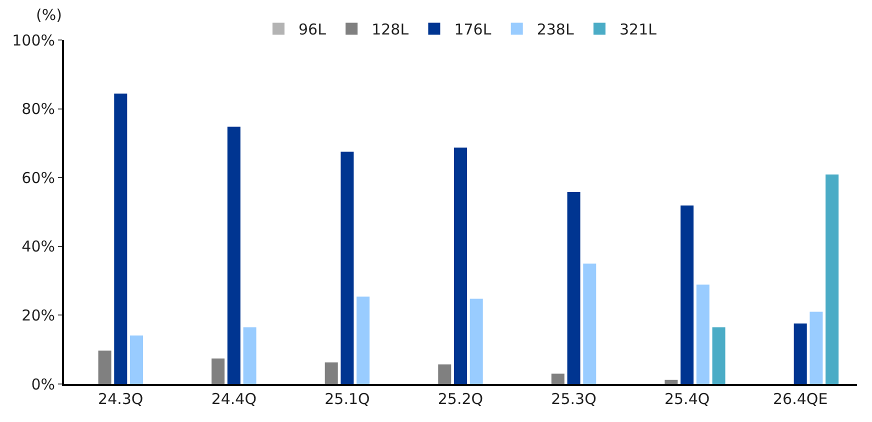  Describe the element at coordinates (638, 29) in the screenshot. I see `legend-label: 321L` at that location.